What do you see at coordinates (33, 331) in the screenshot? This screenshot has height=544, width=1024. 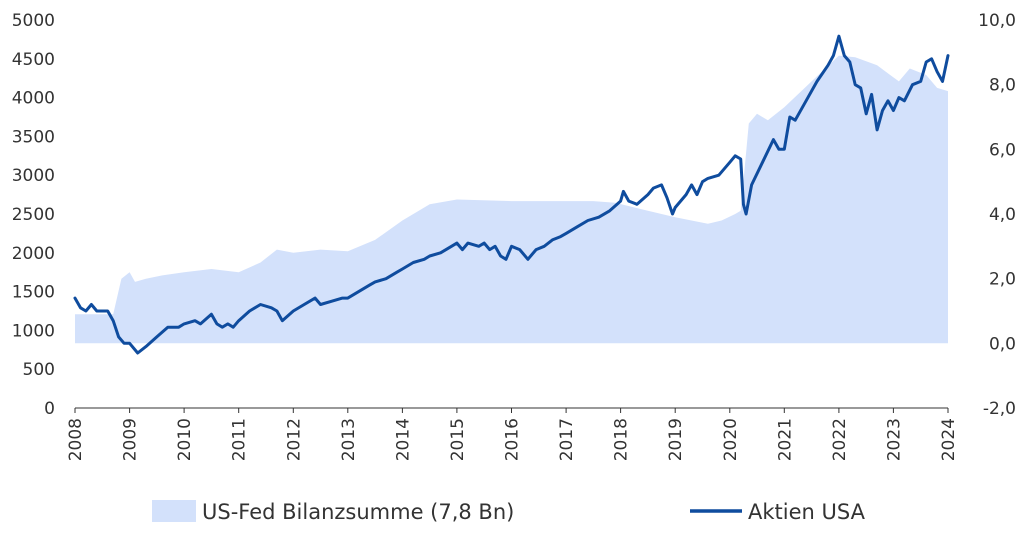 I see `left-y-tick-label: 1000` at bounding box center [33, 331].